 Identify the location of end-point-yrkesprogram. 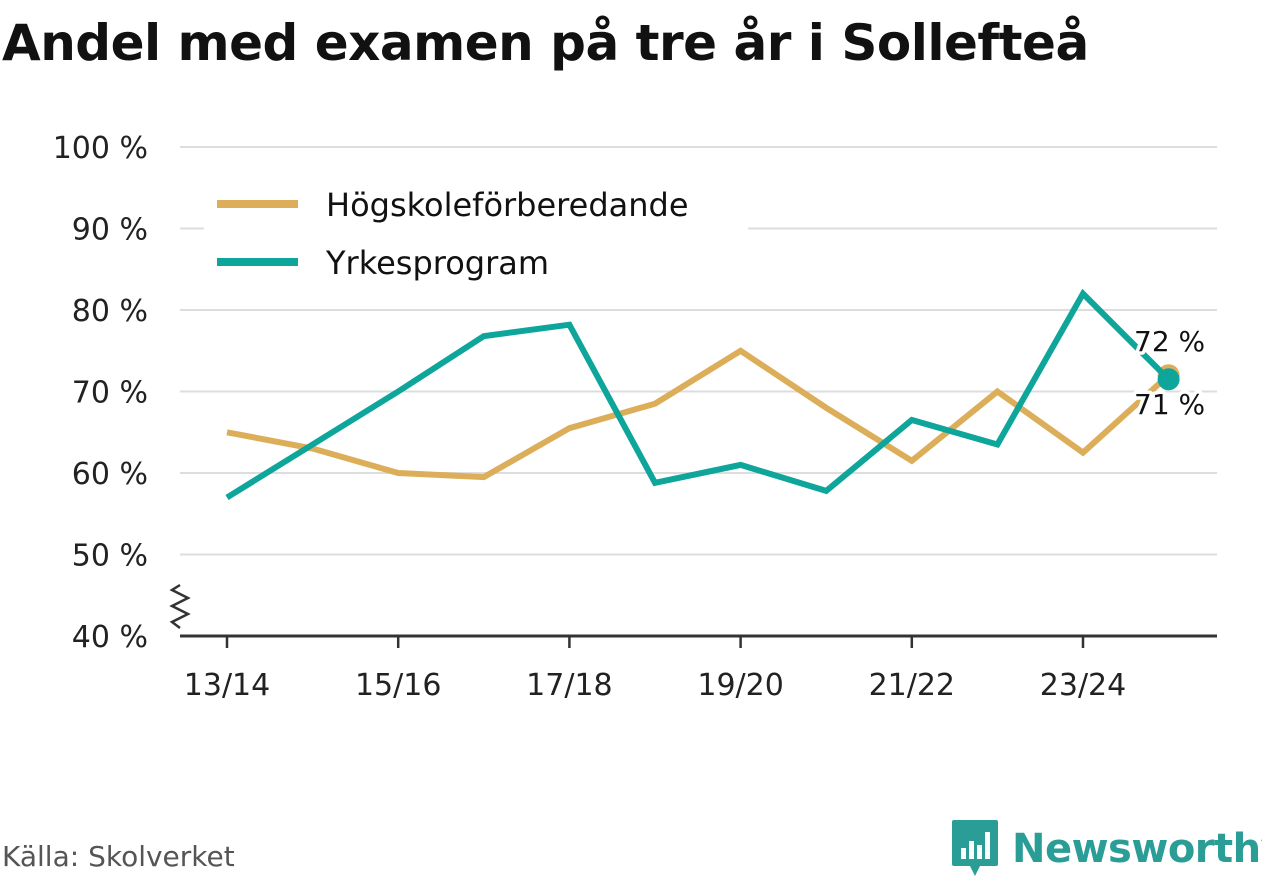
(1168, 379).